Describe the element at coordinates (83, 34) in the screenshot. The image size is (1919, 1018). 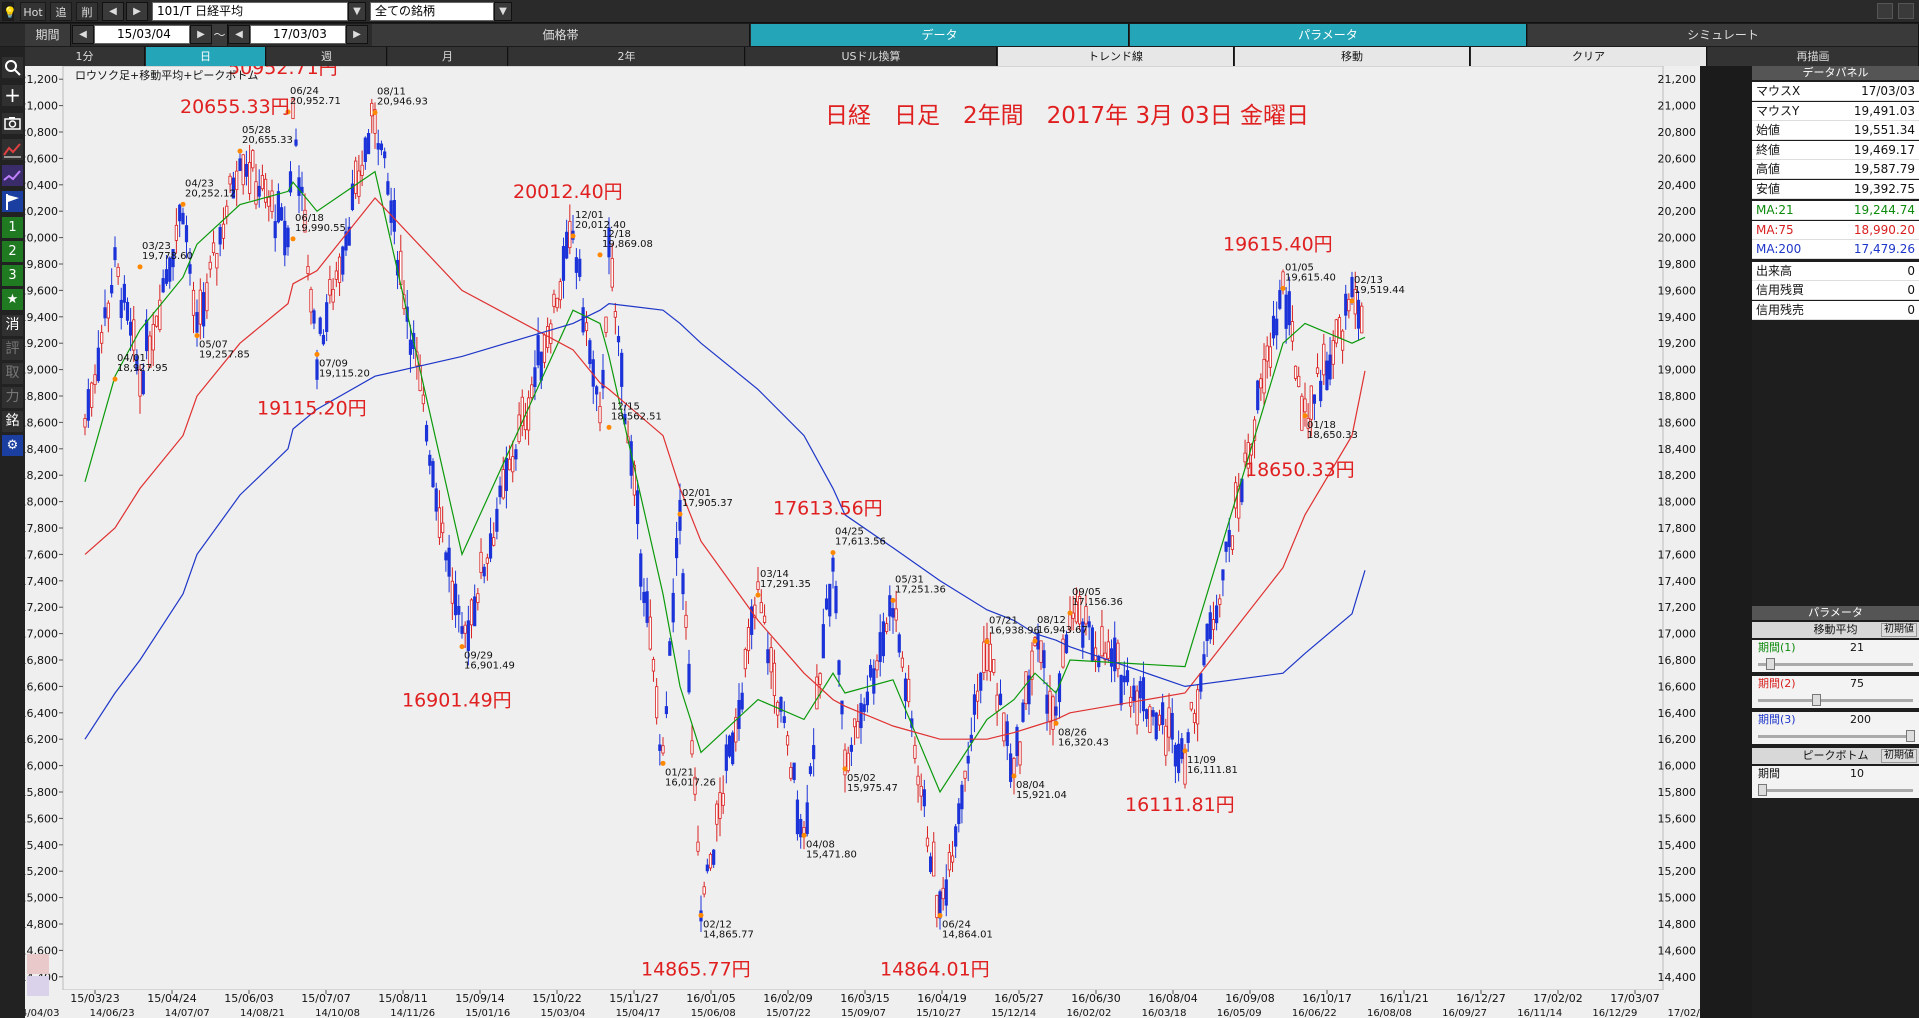
I see `from-prev-icon: ◀` at that location.